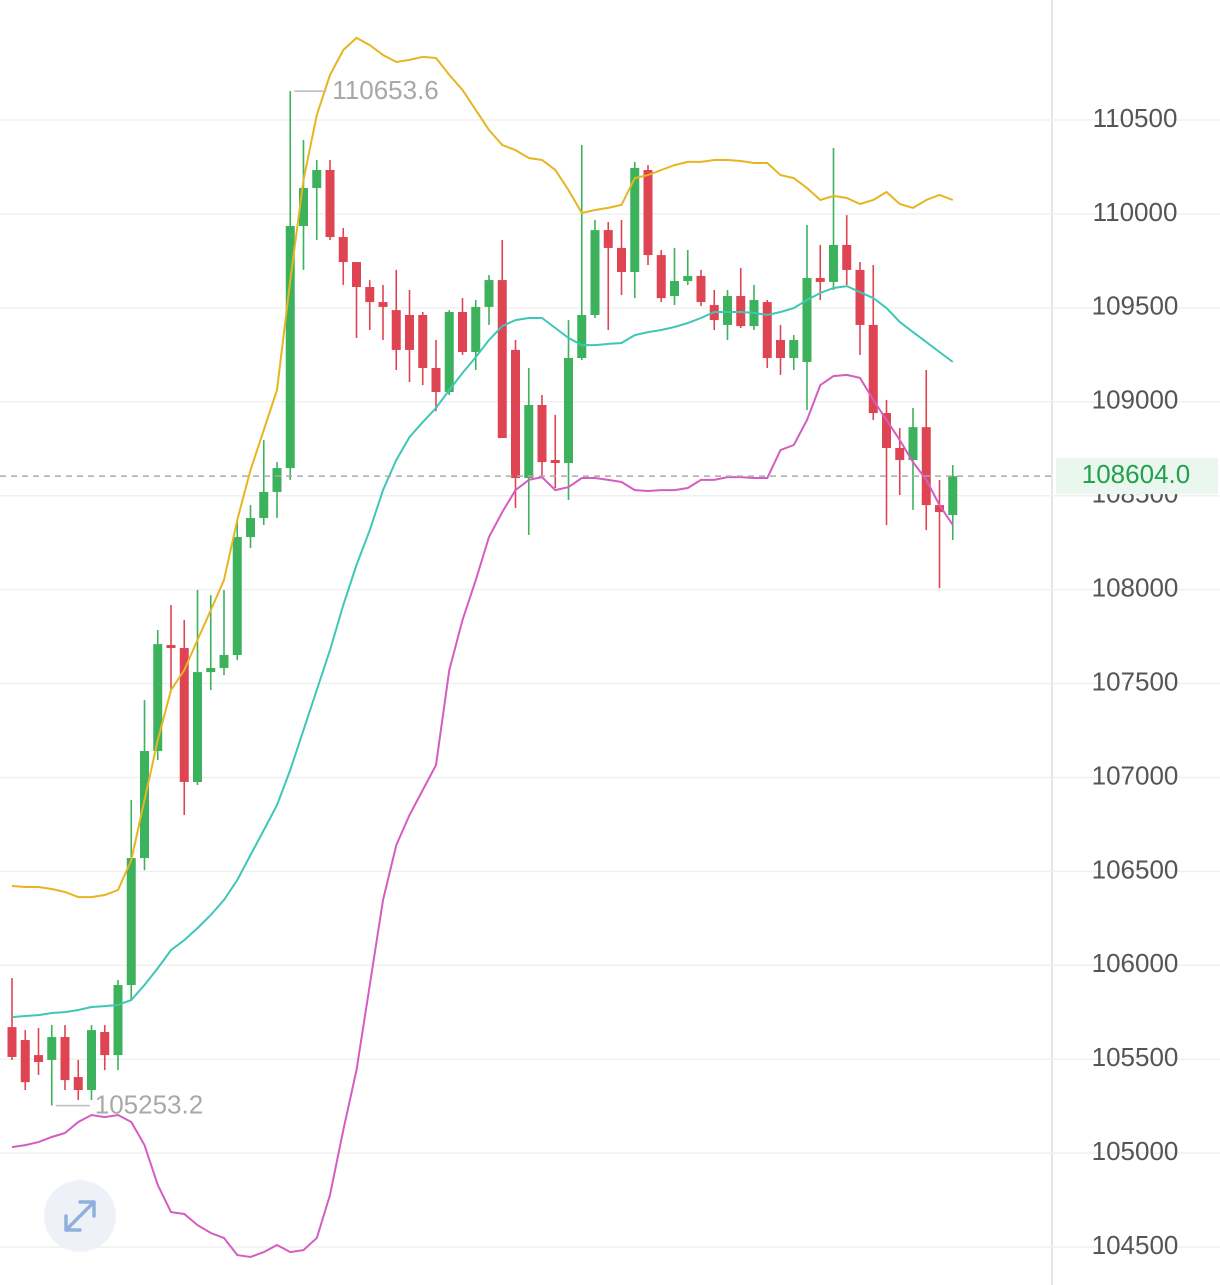 Image resolution: width=1220 pixels, height=1285 pixels. I want to click on y-tick-label: 104500, so click(1135, 1245).